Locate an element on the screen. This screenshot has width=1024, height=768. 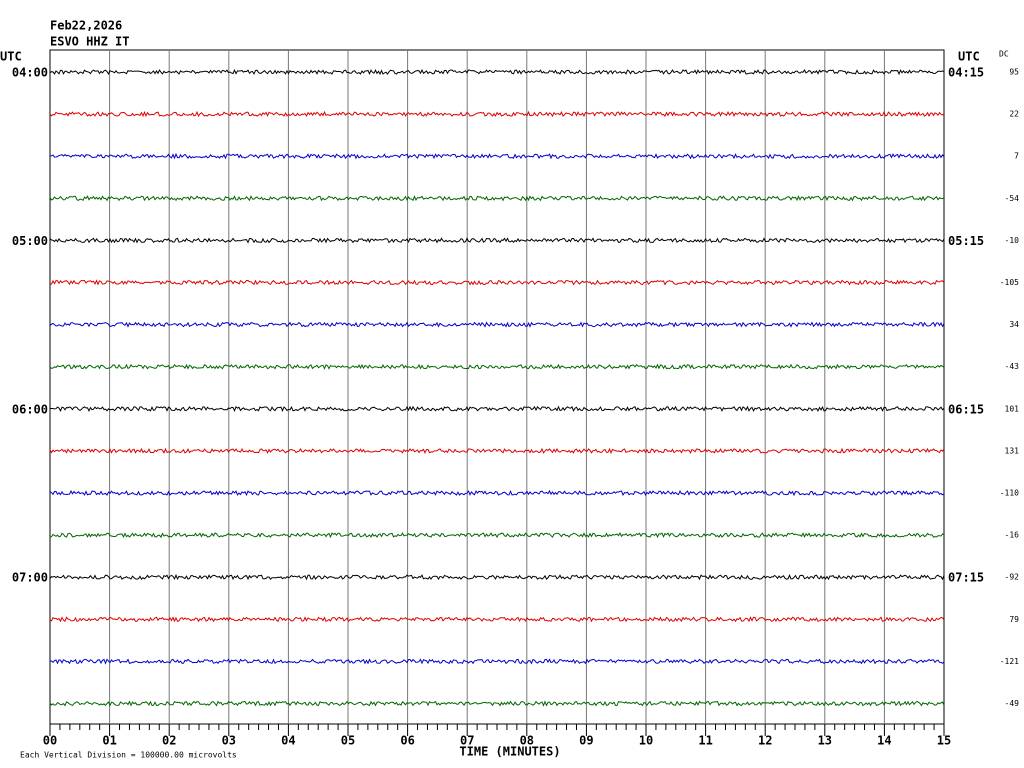
x-tick-label: 06 is located at coordinates (407, 741).